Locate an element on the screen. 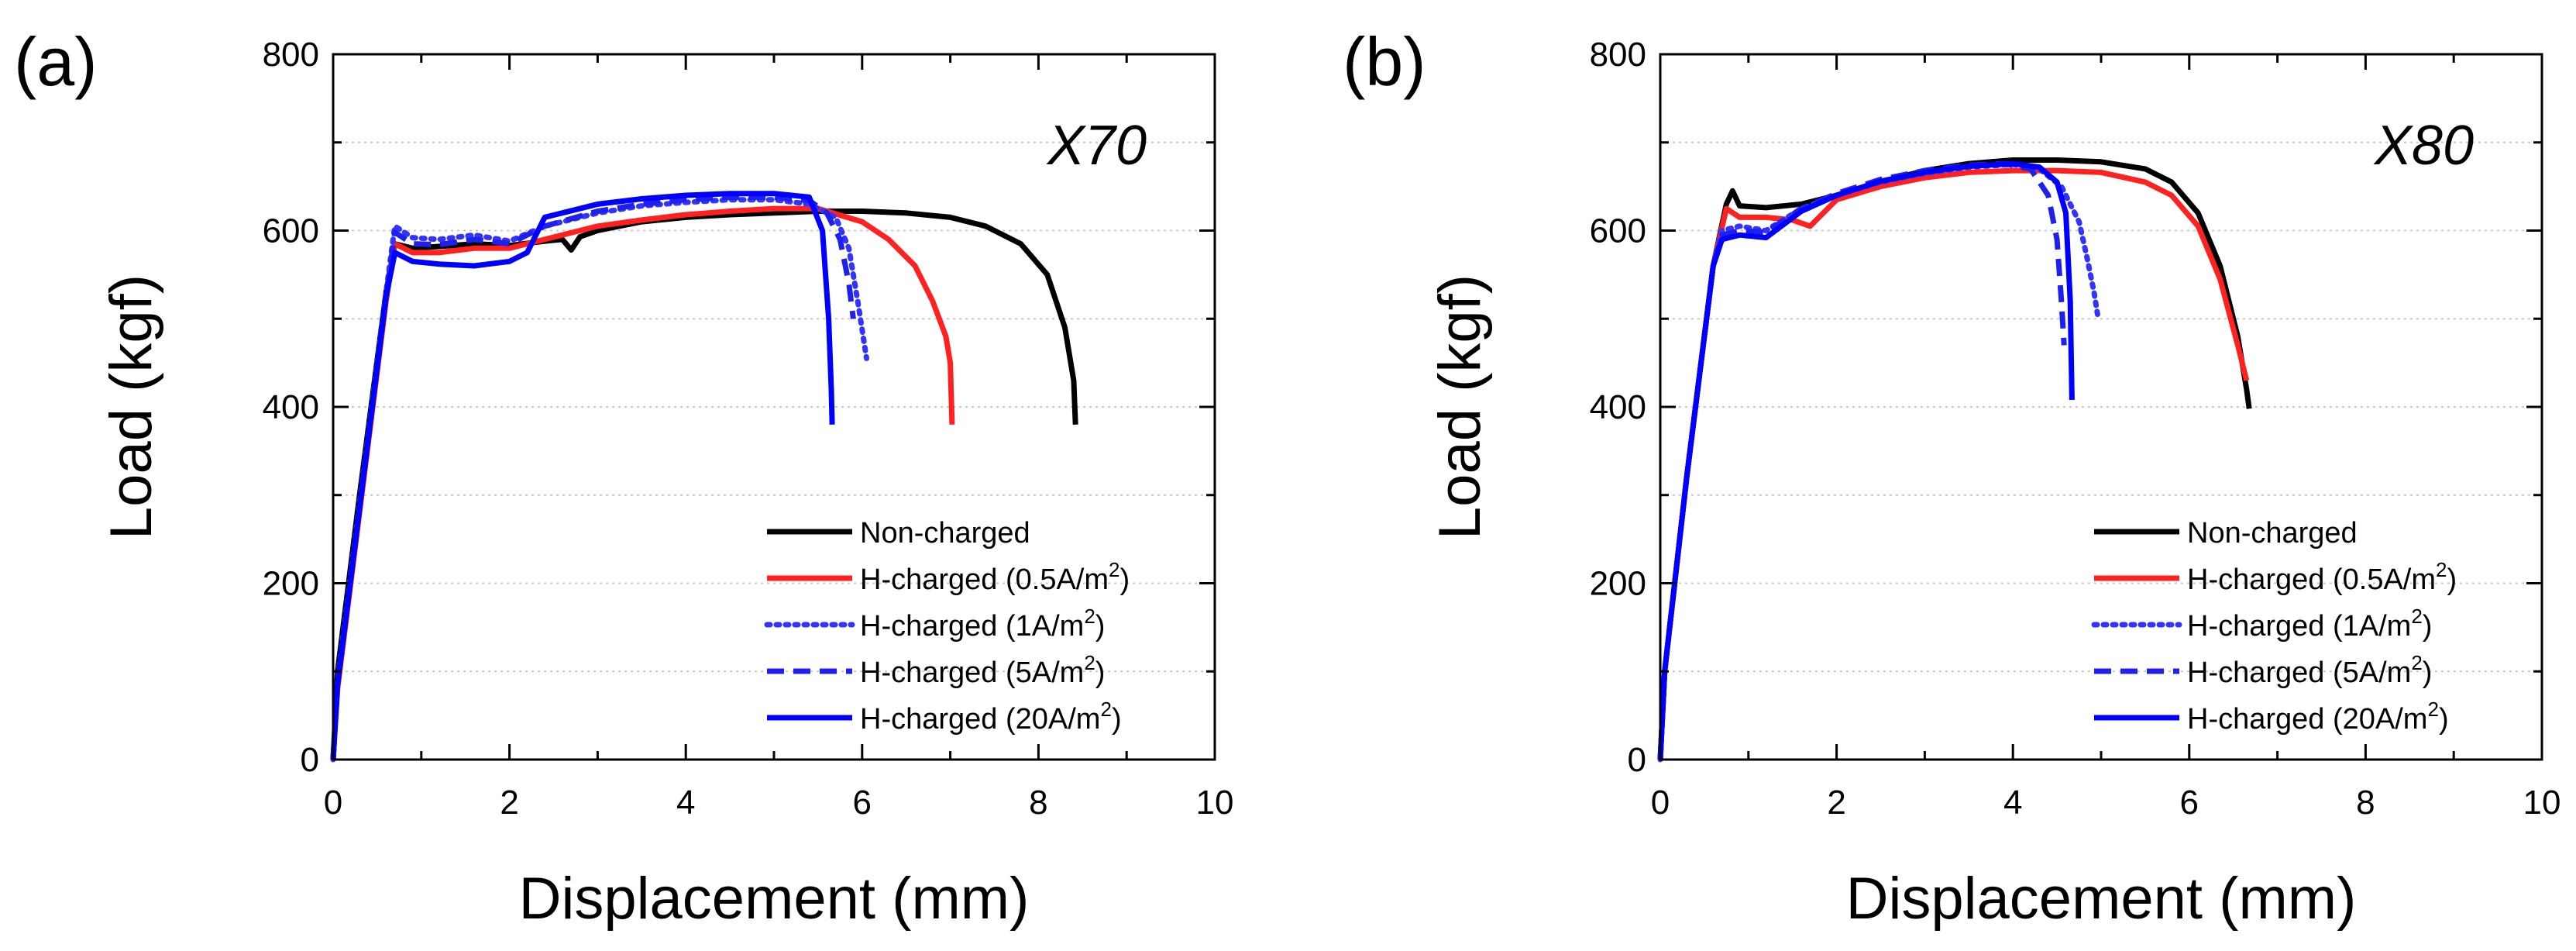 This screenshot has height=951, width=2576. panel-a-panel-label: (a) is located at coordinates (56, 61).